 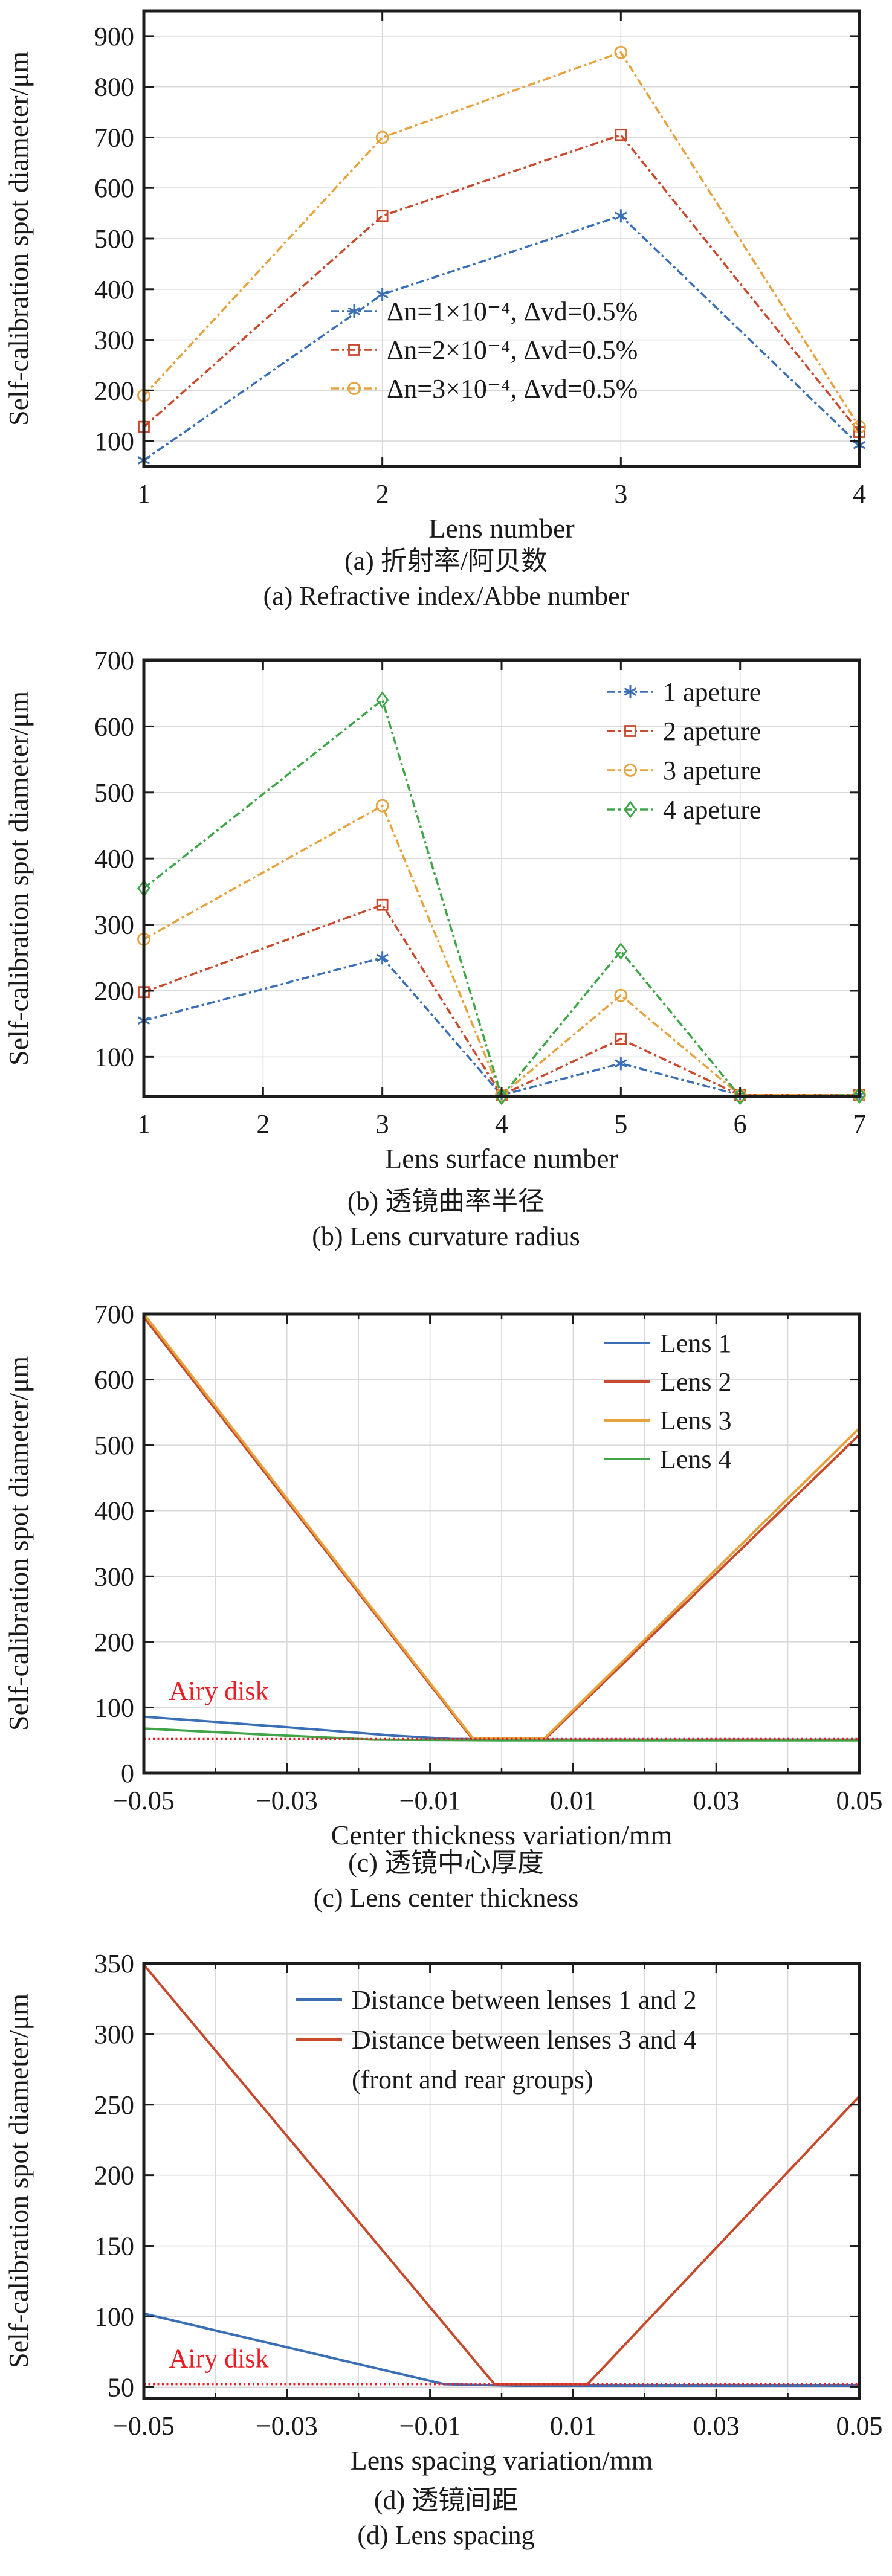 What do you see at coordinates (446, 1898) in the screenshot?
I see `caption-en-c: (c) Lens center thickness` at bounding box center [446, 1898].